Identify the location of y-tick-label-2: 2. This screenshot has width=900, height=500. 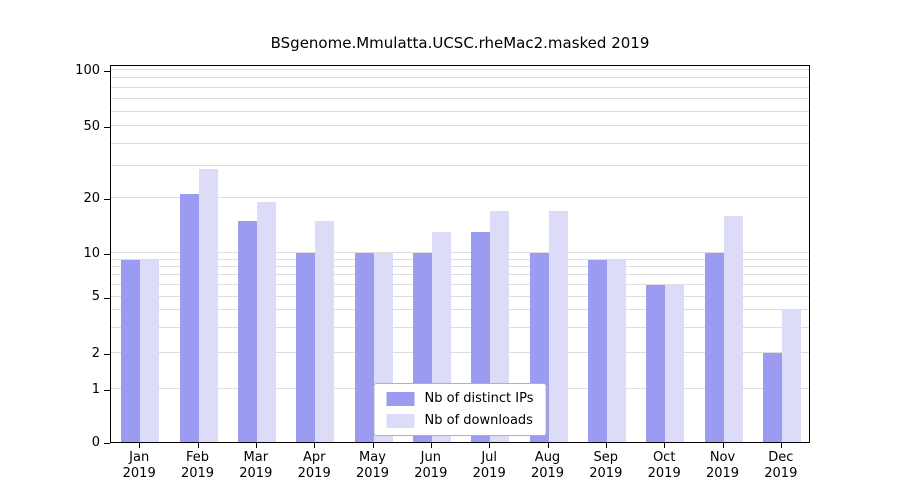
(95, 354).